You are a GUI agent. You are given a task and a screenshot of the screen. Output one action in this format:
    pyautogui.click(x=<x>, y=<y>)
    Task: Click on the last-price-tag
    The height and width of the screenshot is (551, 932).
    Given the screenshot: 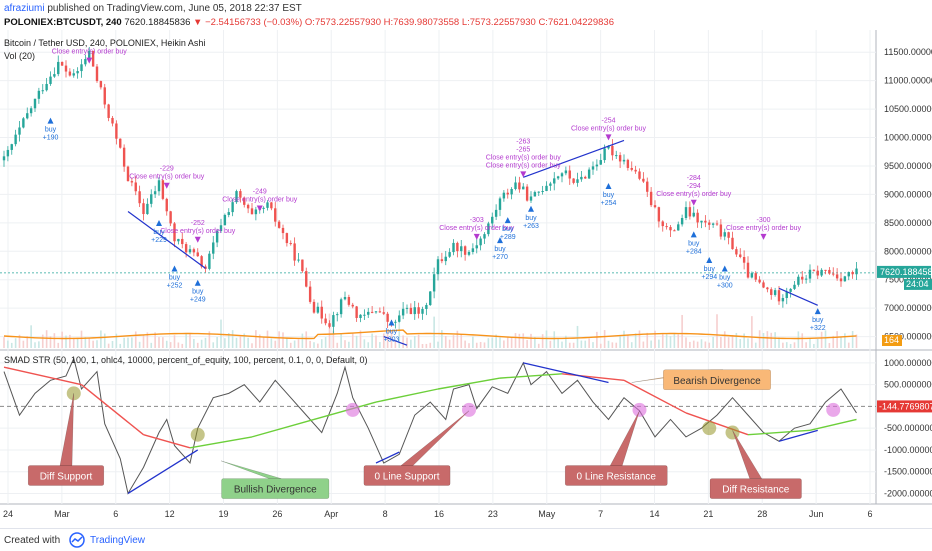 What is the action you would take?
    pyautogui.click(x=904, y=271)
    